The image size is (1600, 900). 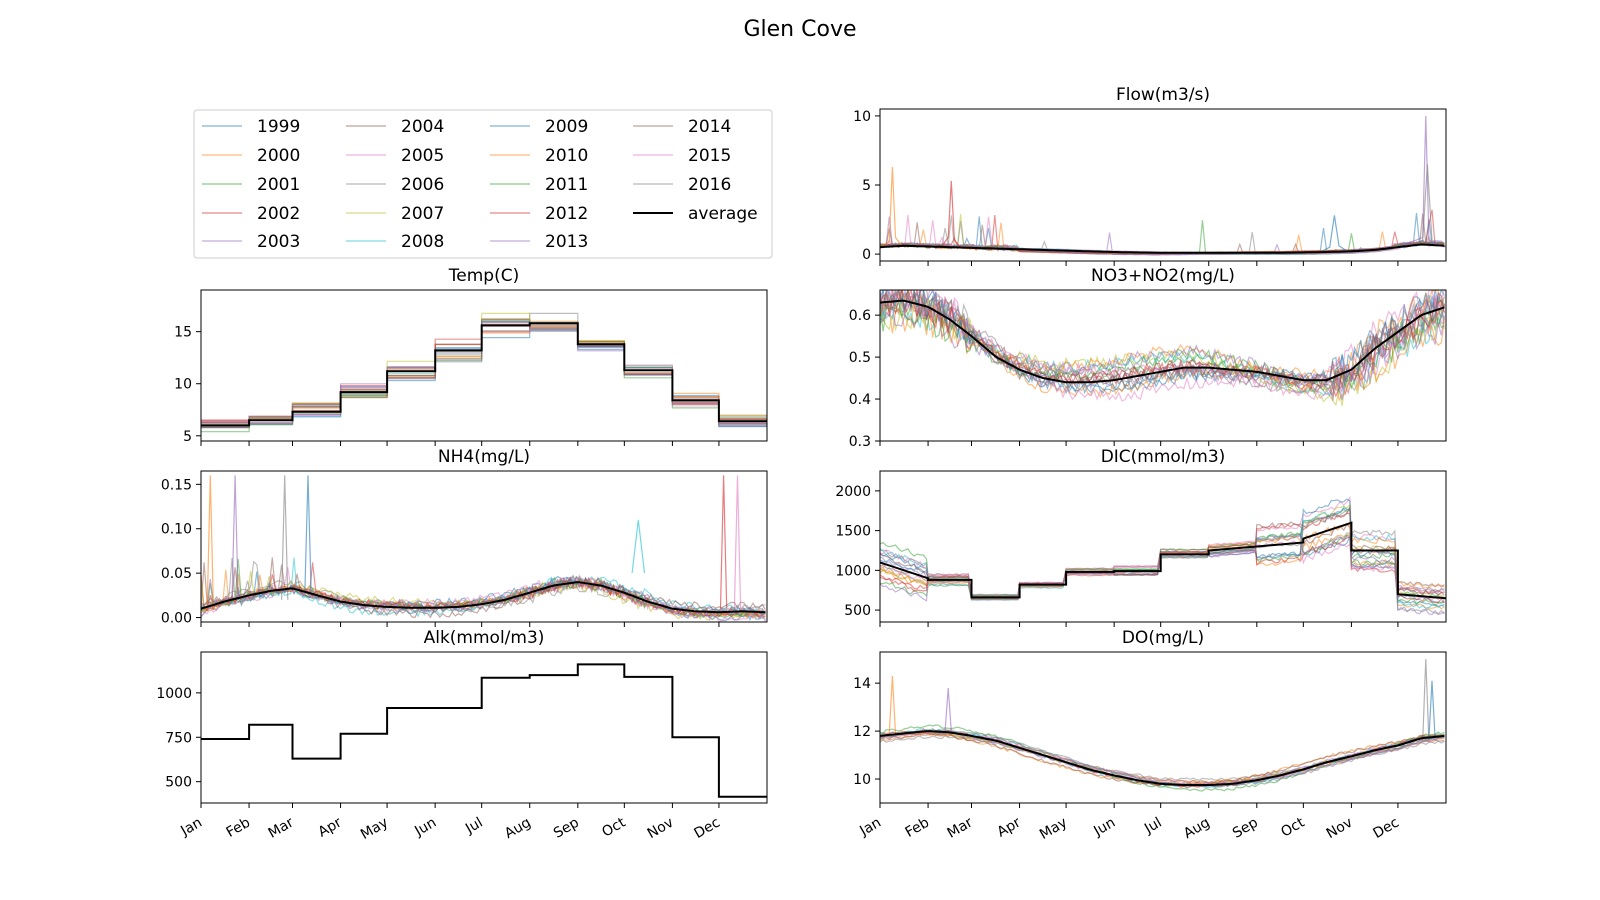 What do you see at coordinates (187, 437) in the screenshot?
I see `y-tick-label-temp: 5` at bounding box center [187, 437].